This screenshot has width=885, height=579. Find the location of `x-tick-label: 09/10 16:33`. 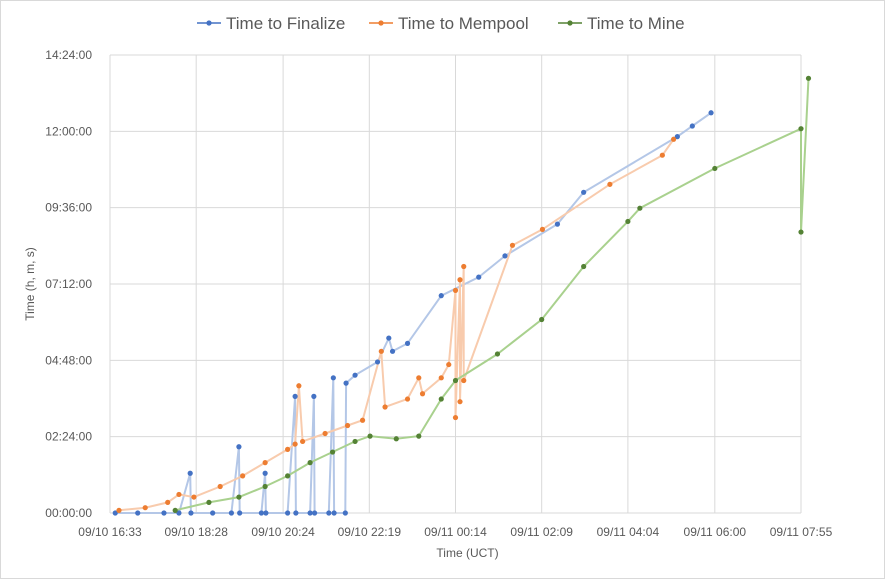

x-tick-label: 09/10 16:33 is located at coordinates (110, 532).